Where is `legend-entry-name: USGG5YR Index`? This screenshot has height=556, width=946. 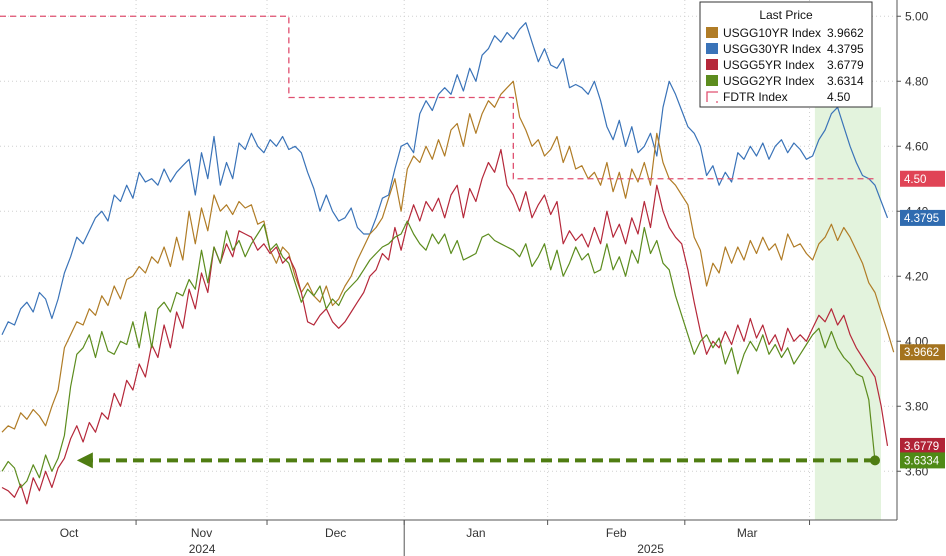
legend-entry-name: USGG5YR Index is located at coordinates (768, 65).